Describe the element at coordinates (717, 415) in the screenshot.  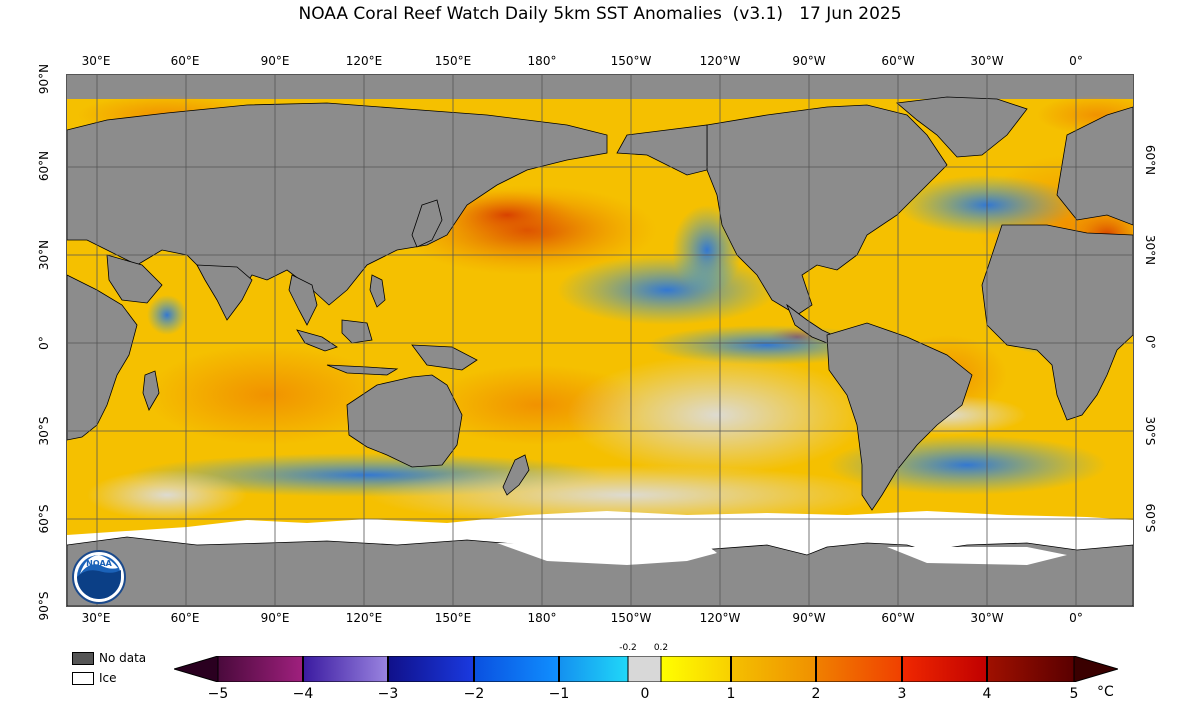
I see `anomaly-patch-neutral` at that location.